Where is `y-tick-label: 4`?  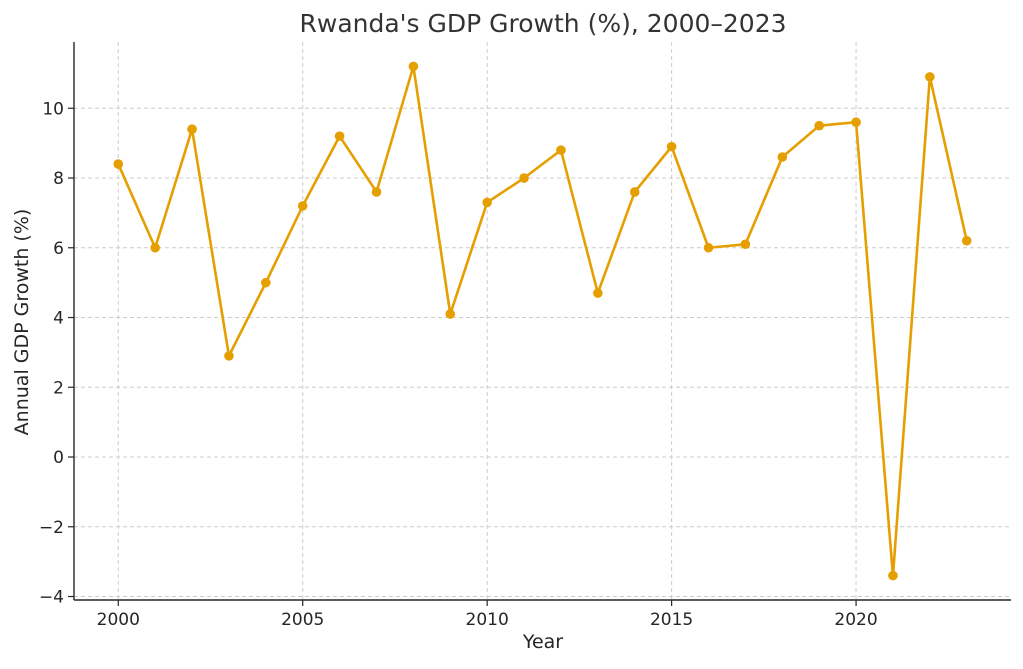 y-tick-label: 4 is located at coordinates (58, 319).